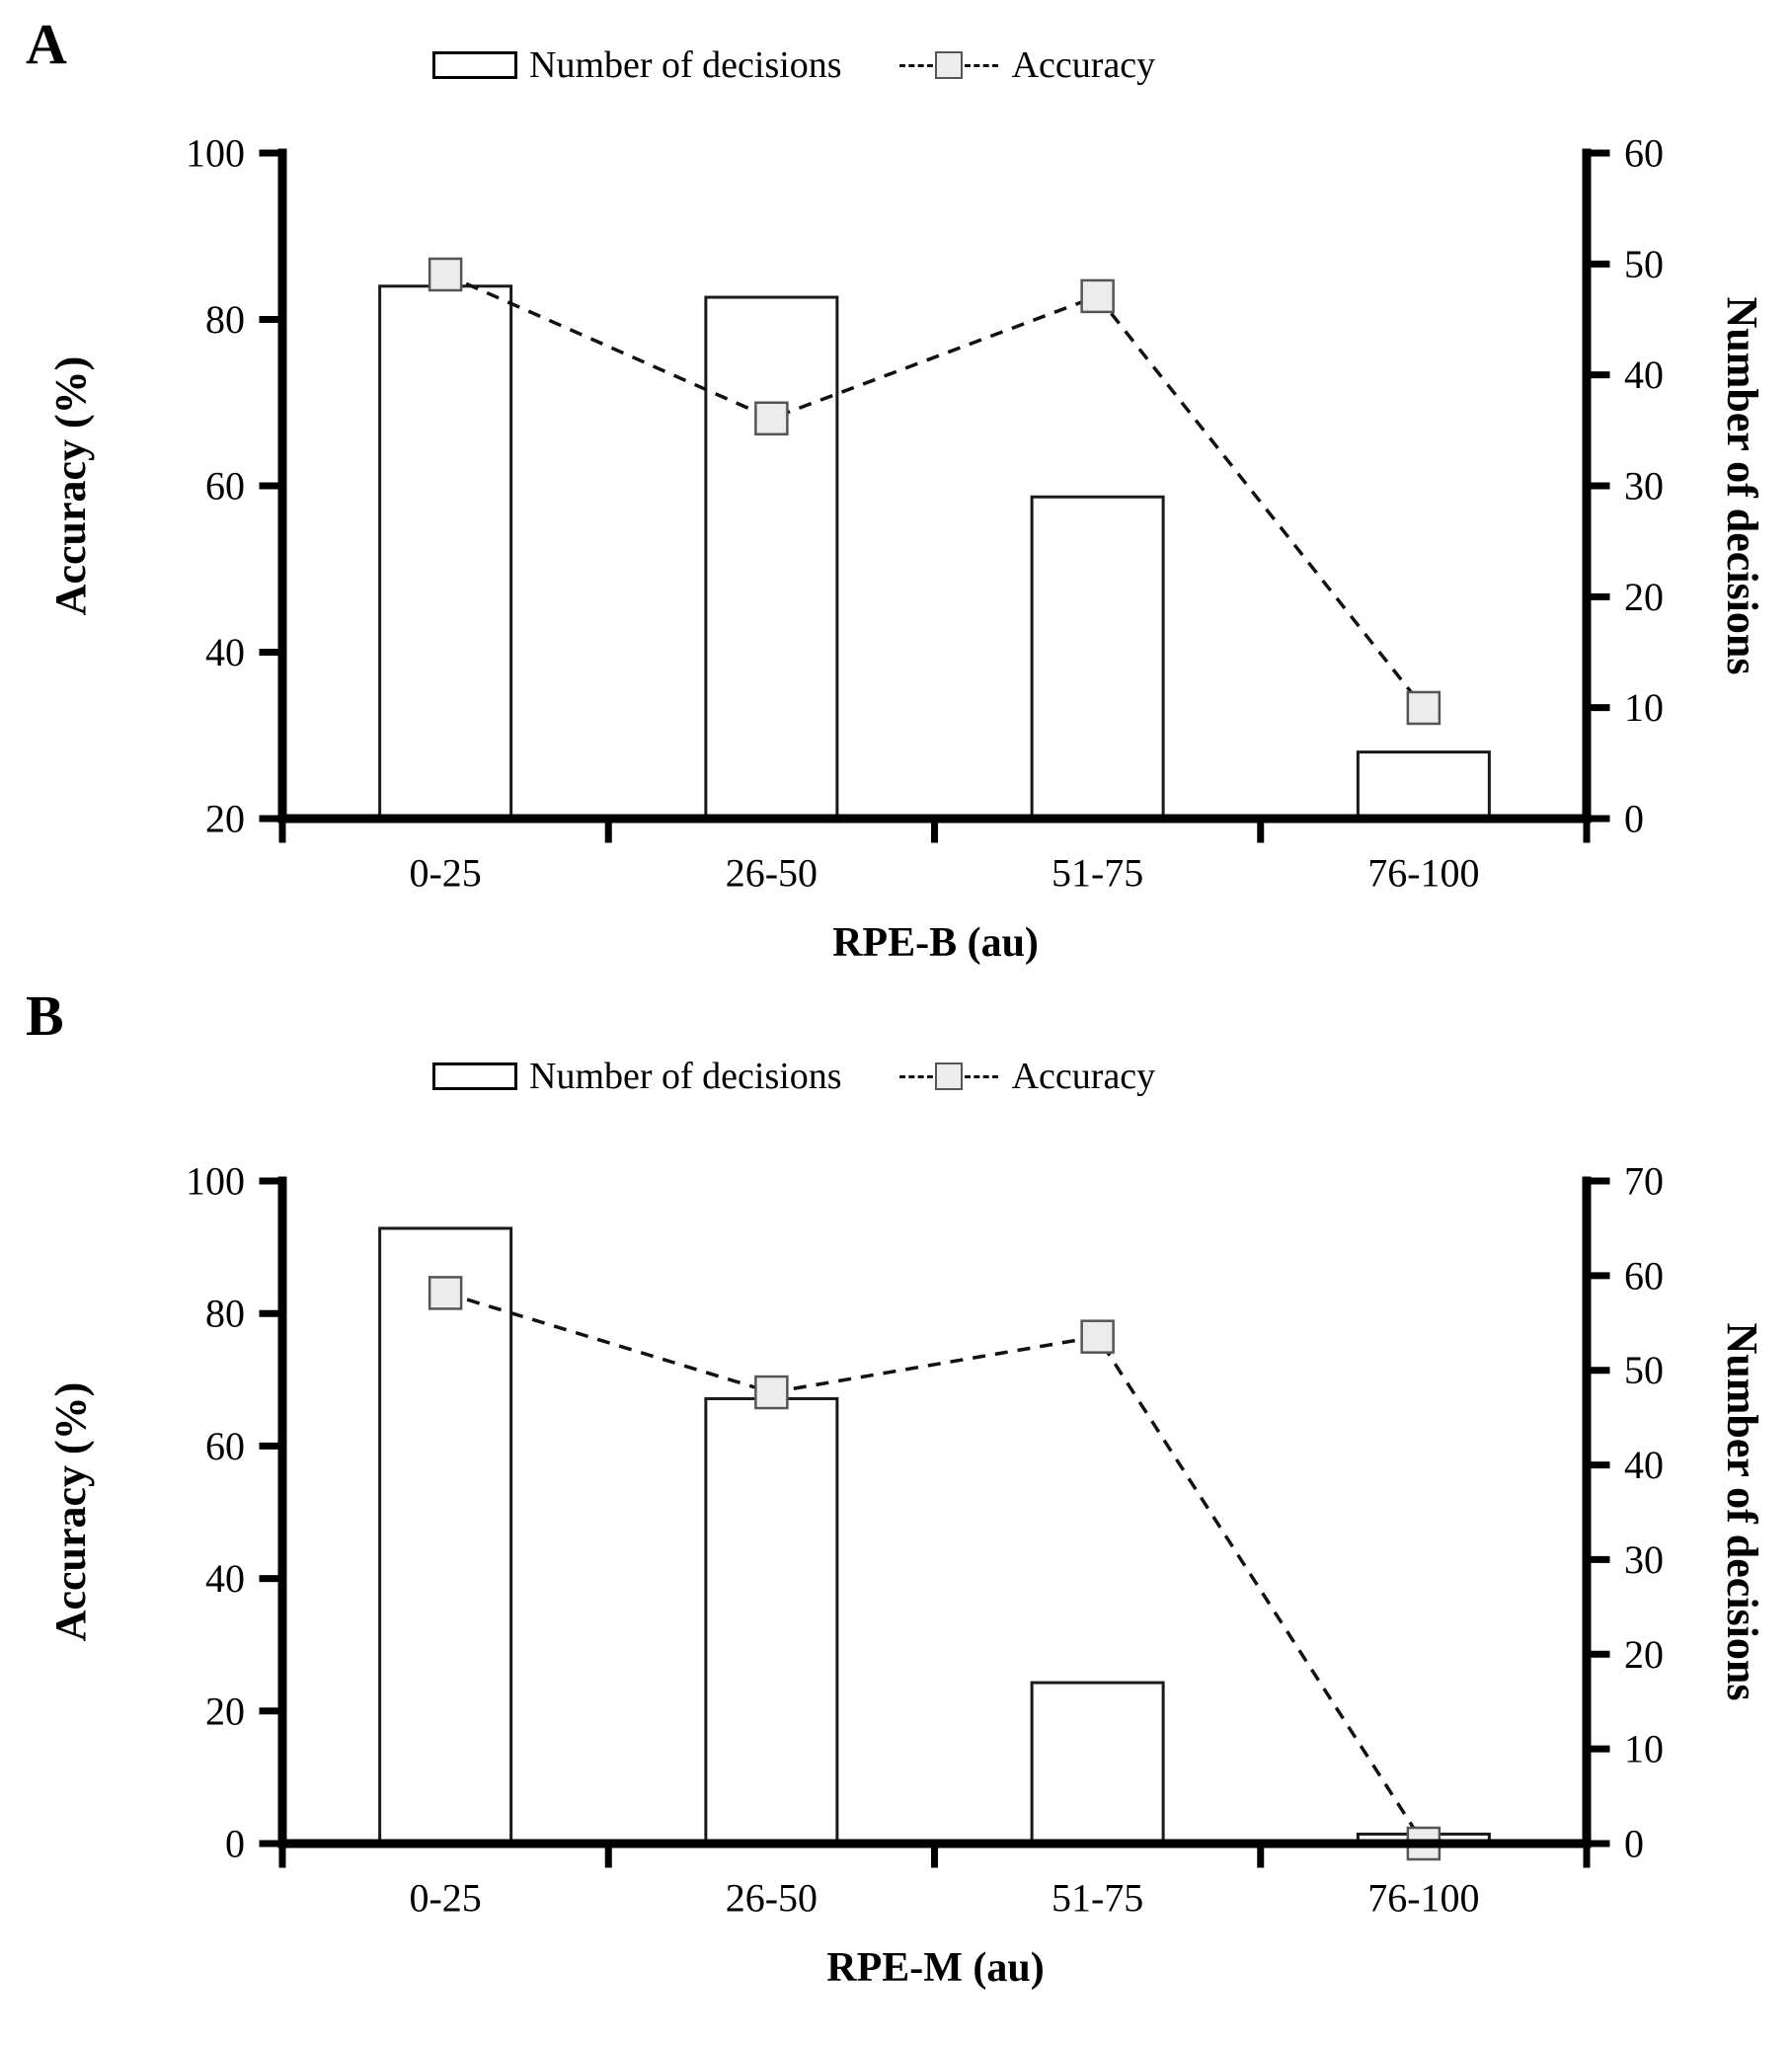  Describe the element at coordinates (70, 1511) in the screenshot. I see `panel-b-left-axis-title: Accuracy (%)` at that location.